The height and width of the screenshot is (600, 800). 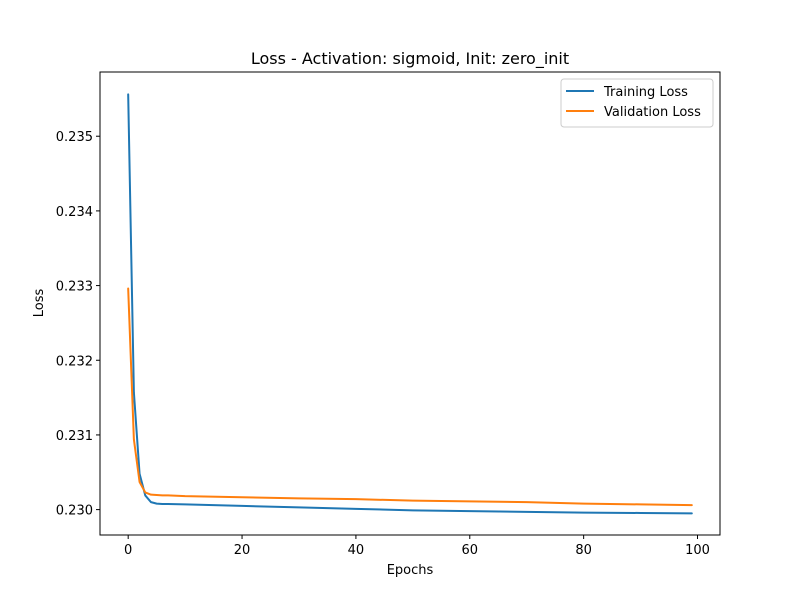 What do you see at coordinates (652, 112) in the screenshot?
I see `legend-label-validation-loss: Validation Loss` at bounding box center [652, 112].